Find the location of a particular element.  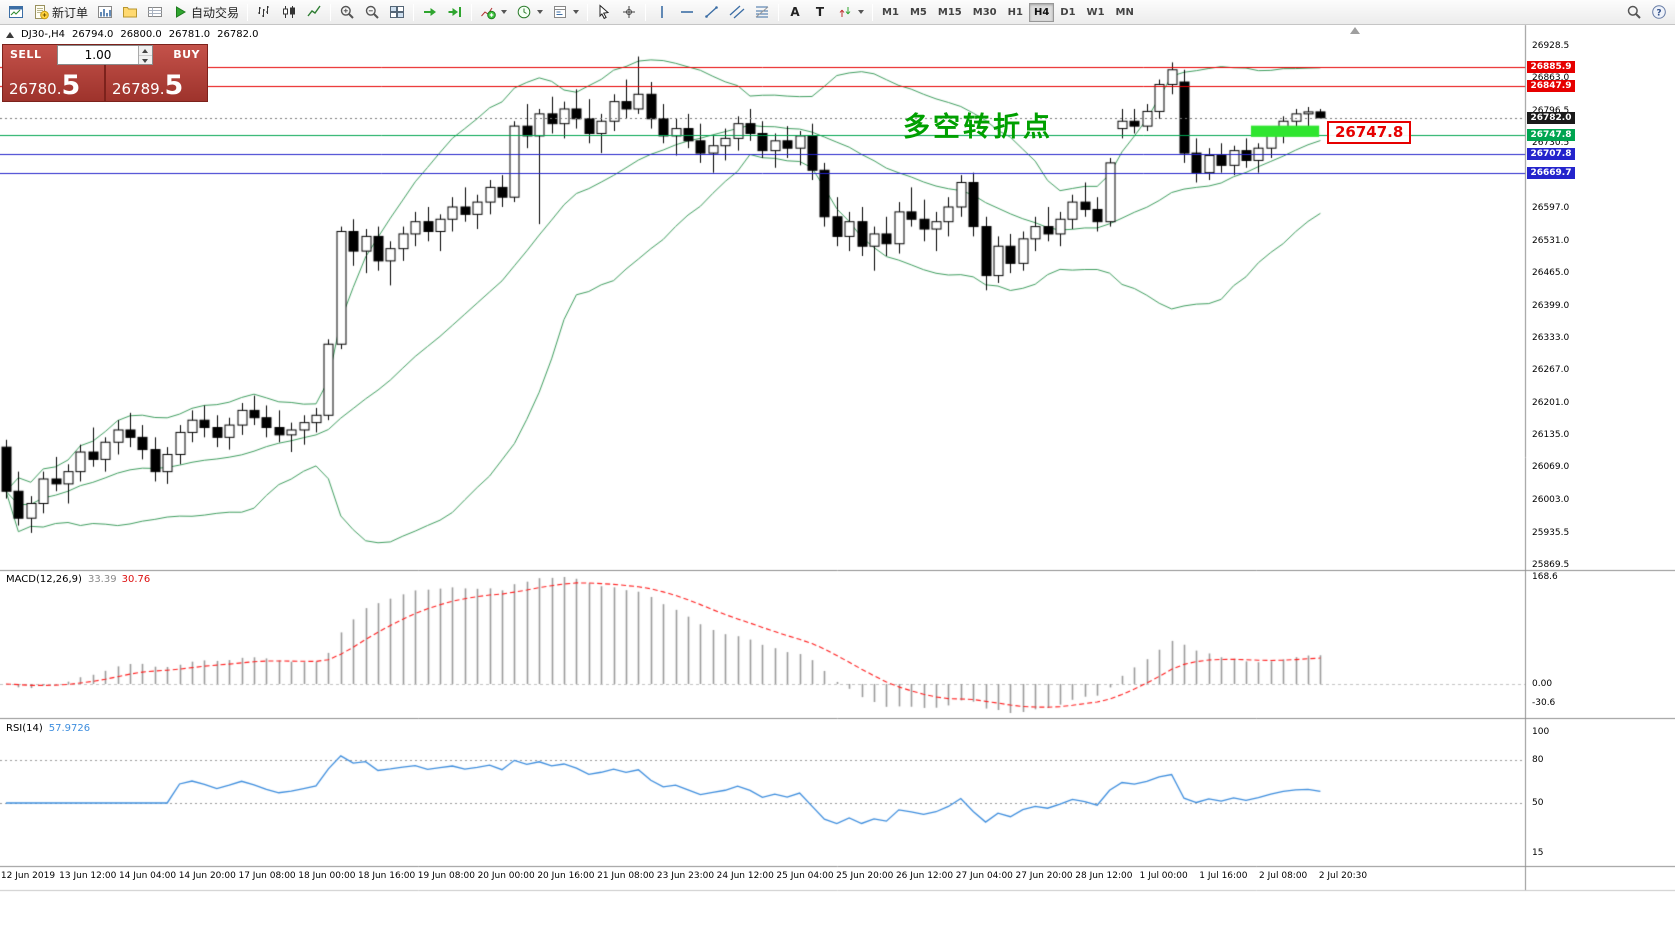

cursor-button is located at coordinates (604, 12).